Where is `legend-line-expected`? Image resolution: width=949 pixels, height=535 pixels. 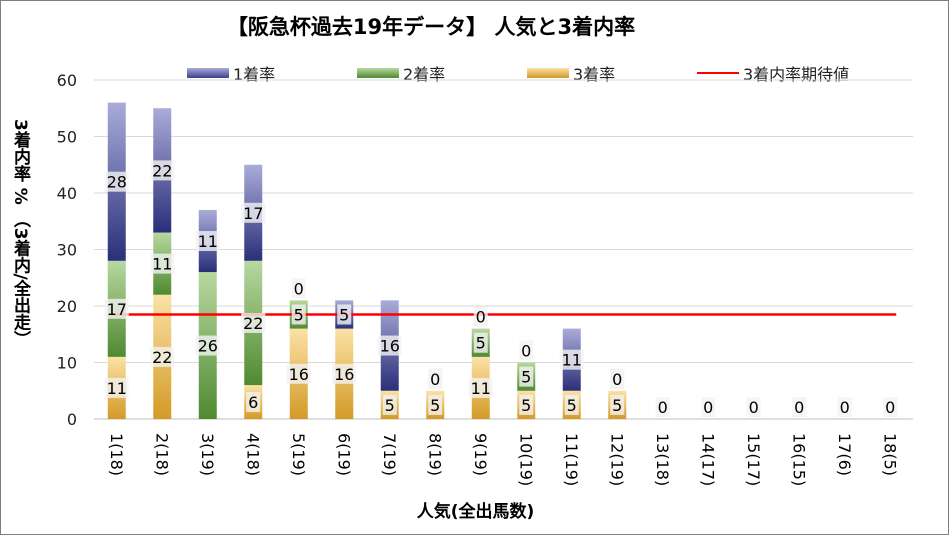 legend-line-expected is located at coordinates (718, 73).